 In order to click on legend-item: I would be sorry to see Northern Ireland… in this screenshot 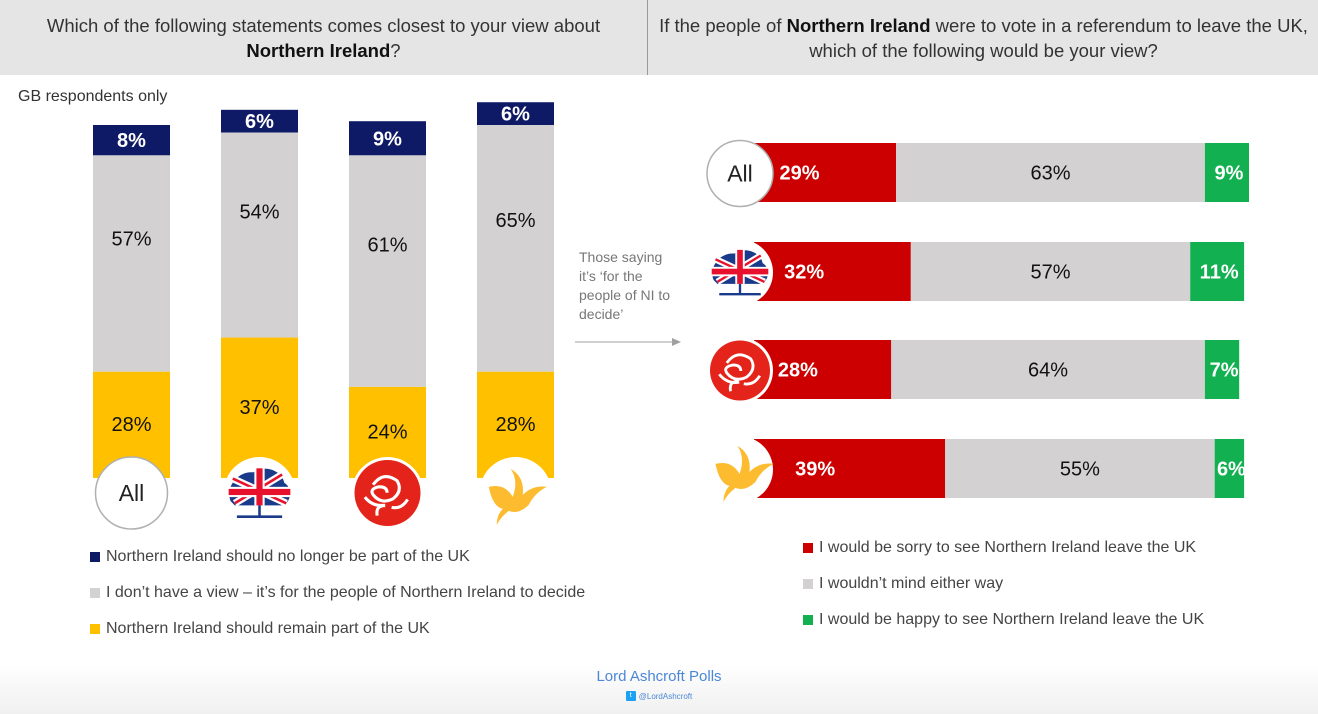, I will do `click(1003, 548)`.